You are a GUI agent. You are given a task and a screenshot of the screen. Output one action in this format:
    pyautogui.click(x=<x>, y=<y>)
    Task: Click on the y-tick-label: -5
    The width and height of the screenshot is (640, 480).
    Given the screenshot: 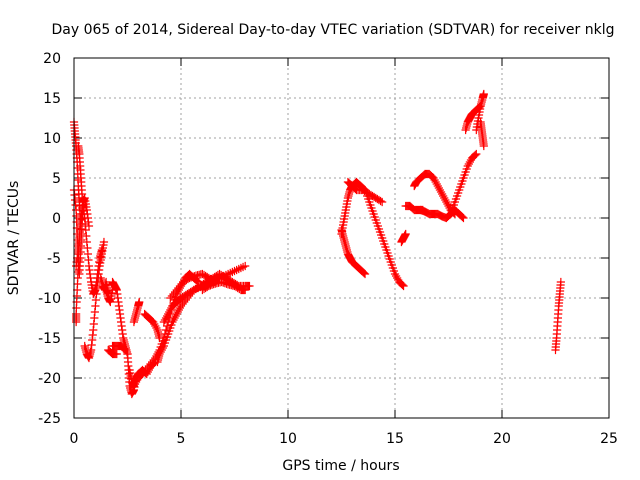 What is the action you would take?
    pyautogui.click(x=54, y=259)
    